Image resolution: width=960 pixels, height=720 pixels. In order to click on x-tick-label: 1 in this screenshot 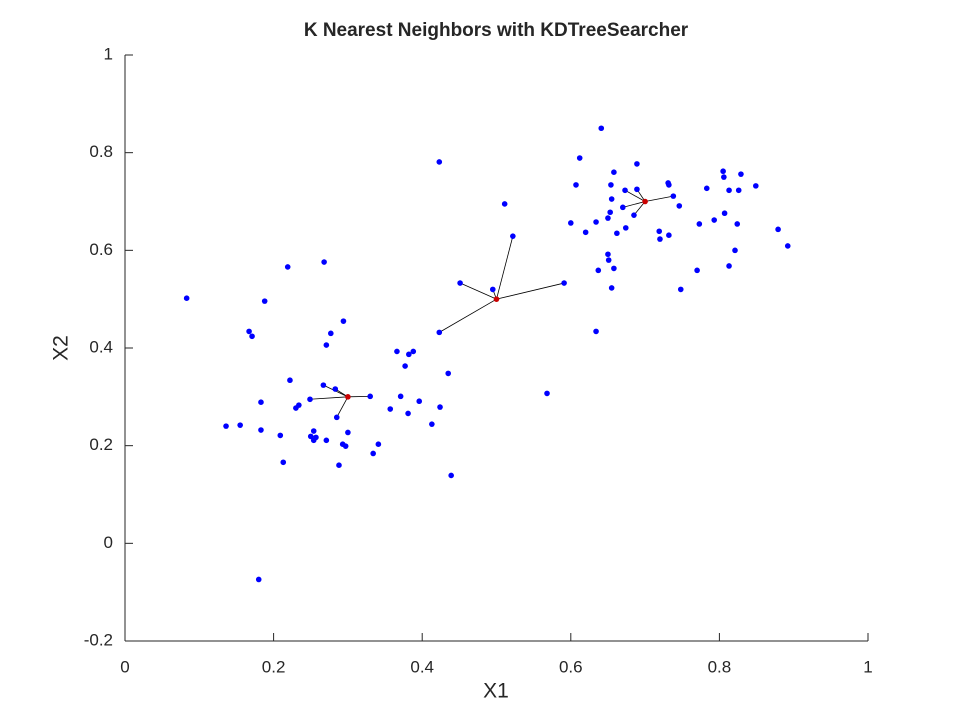, I will do `click(867, 666)`.